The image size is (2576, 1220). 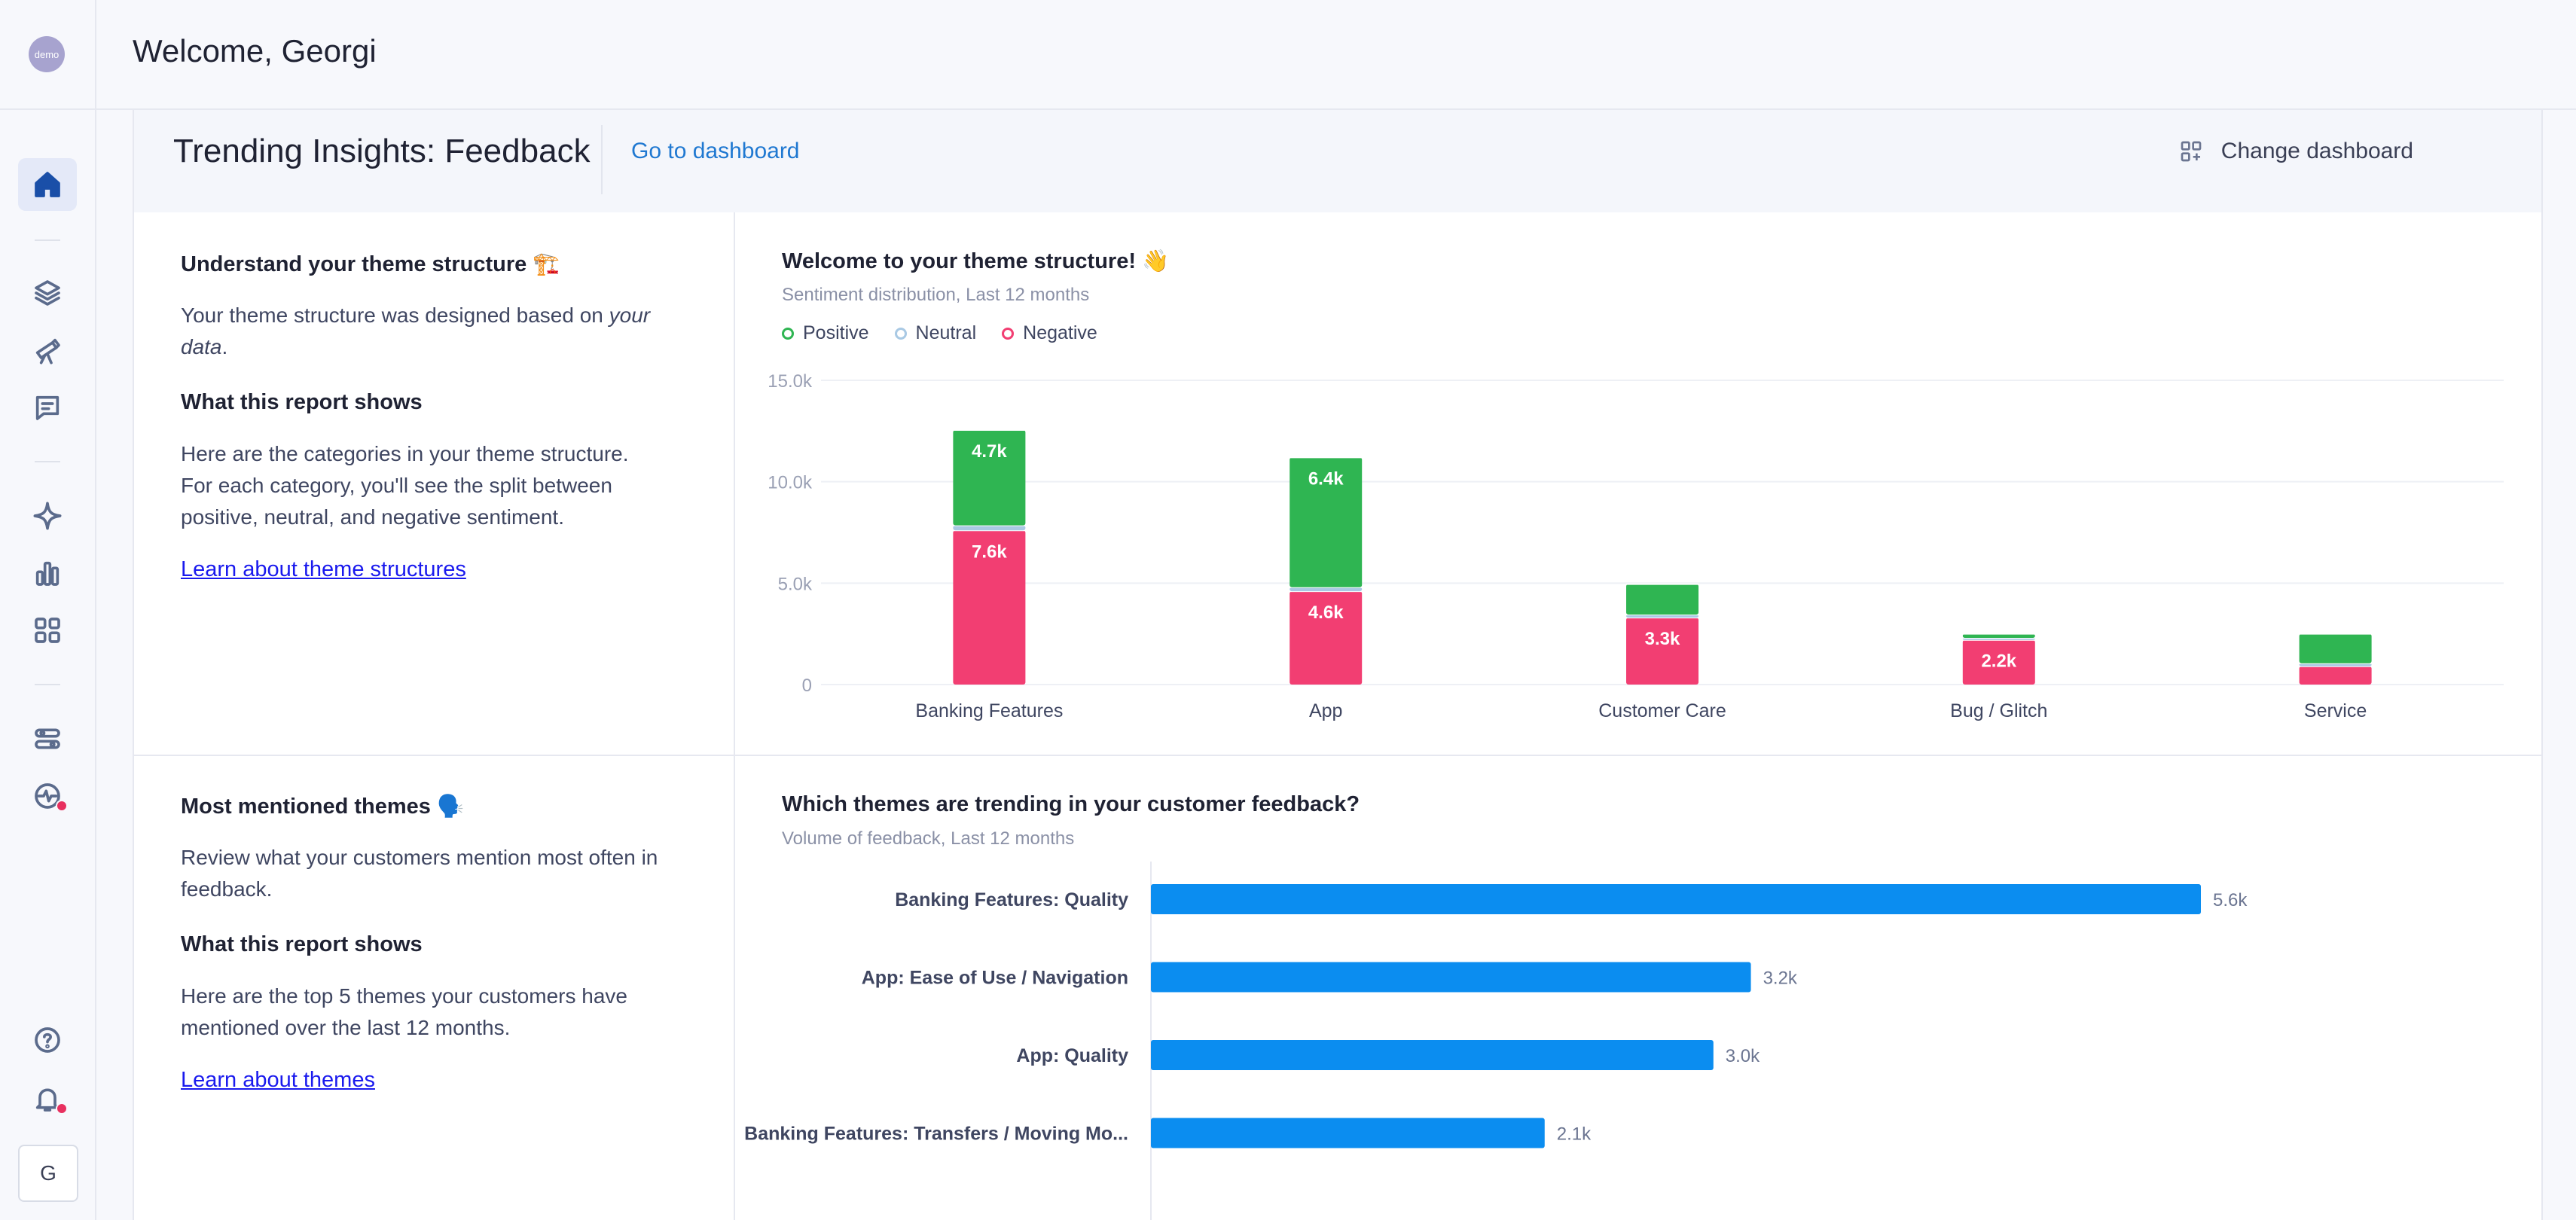 What do you see at coordinates (1326, 478) in the screenshot?
I see `bar-value-label: 6.4k` at bounding box center [1326, 478].